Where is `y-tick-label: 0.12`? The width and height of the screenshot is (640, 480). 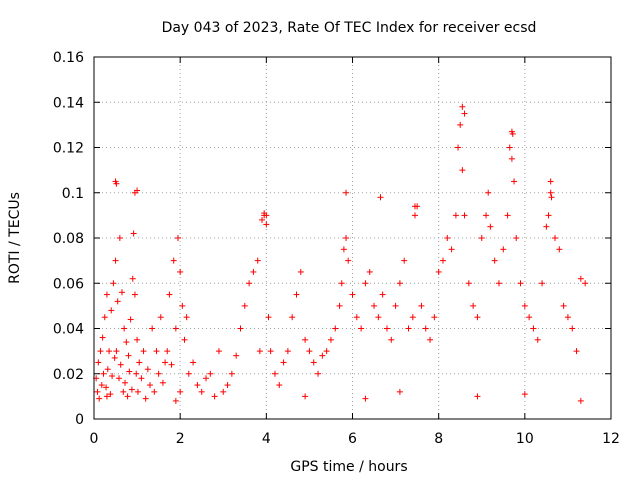
y-tick-label: 0.12 is located at coordinates (68, 149).